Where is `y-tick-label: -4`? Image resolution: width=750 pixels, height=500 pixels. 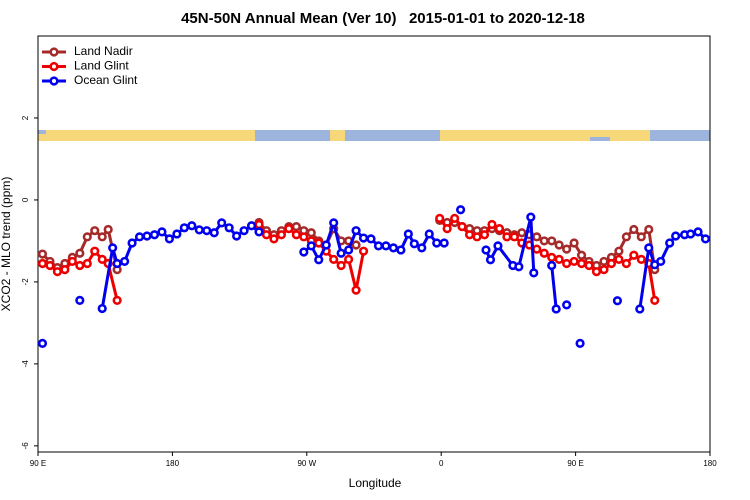 y-tick-label: -4 is located at coordinates (25, 364).